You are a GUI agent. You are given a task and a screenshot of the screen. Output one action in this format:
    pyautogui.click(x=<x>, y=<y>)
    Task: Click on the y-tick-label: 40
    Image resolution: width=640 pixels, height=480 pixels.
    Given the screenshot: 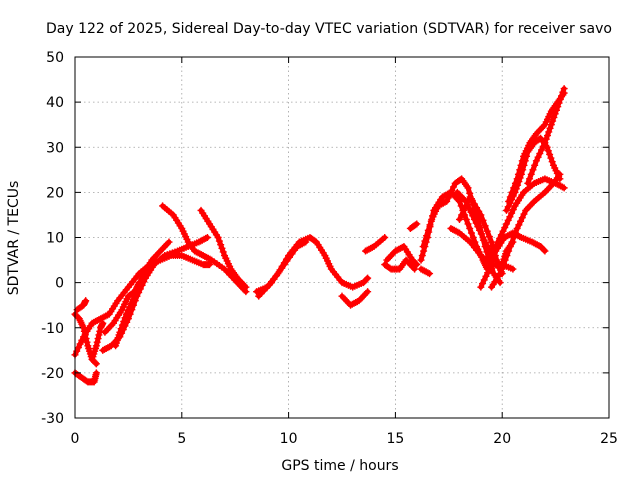 What is the action you would take?
    pyautogui.click(x=55, y=103)
    